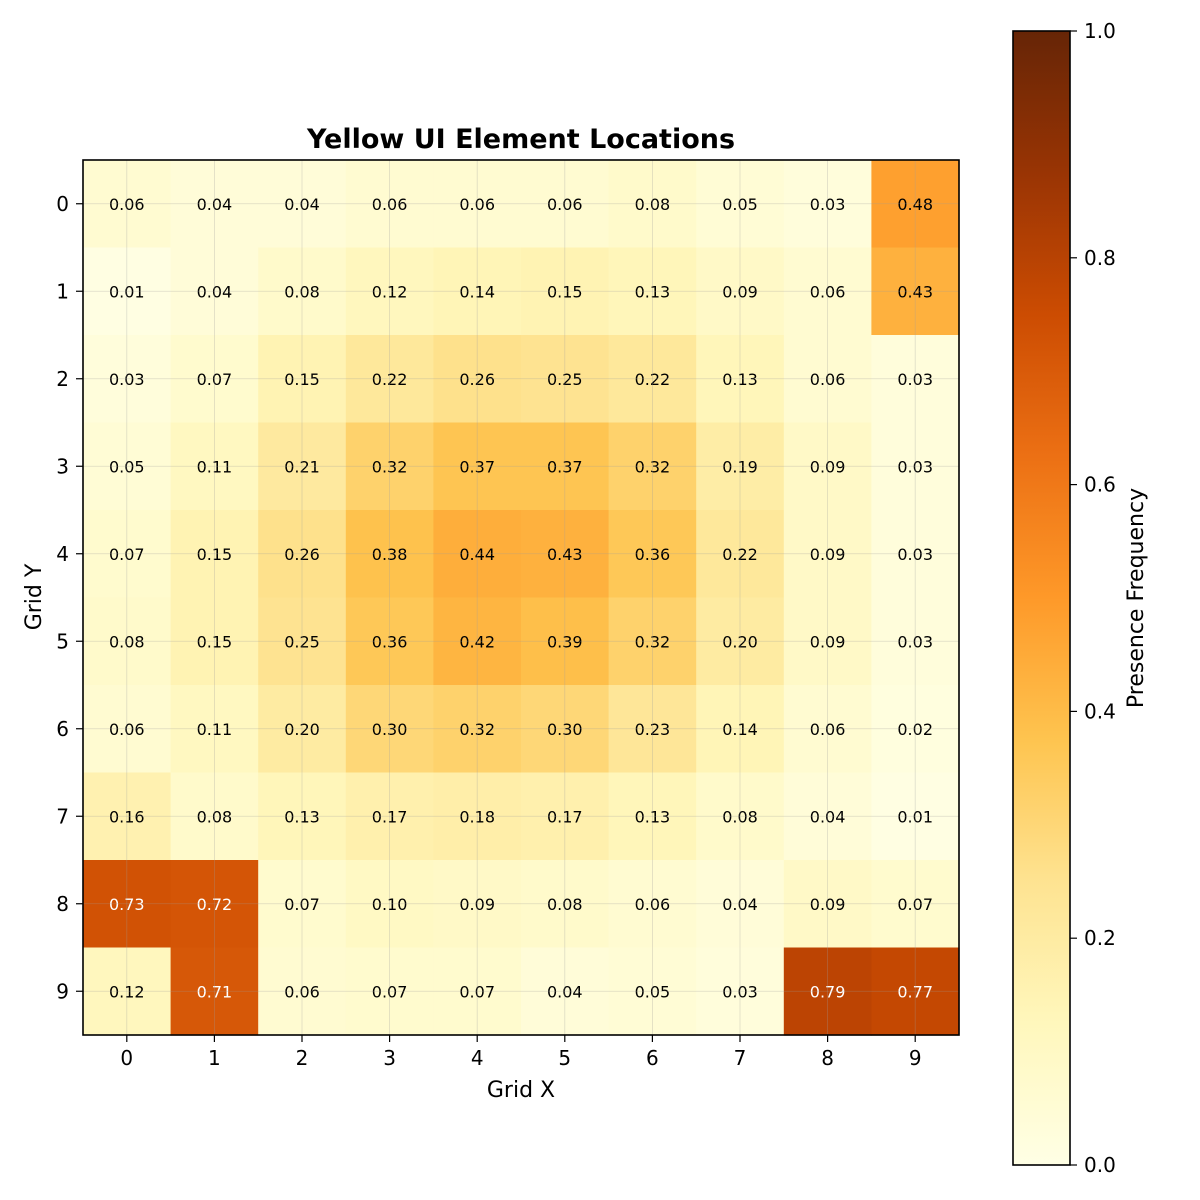 The image size is (1200, 1200). Describe the element at coordinates (62, 291) in the screenshot. I see `y-tick-label: 1` at that location.